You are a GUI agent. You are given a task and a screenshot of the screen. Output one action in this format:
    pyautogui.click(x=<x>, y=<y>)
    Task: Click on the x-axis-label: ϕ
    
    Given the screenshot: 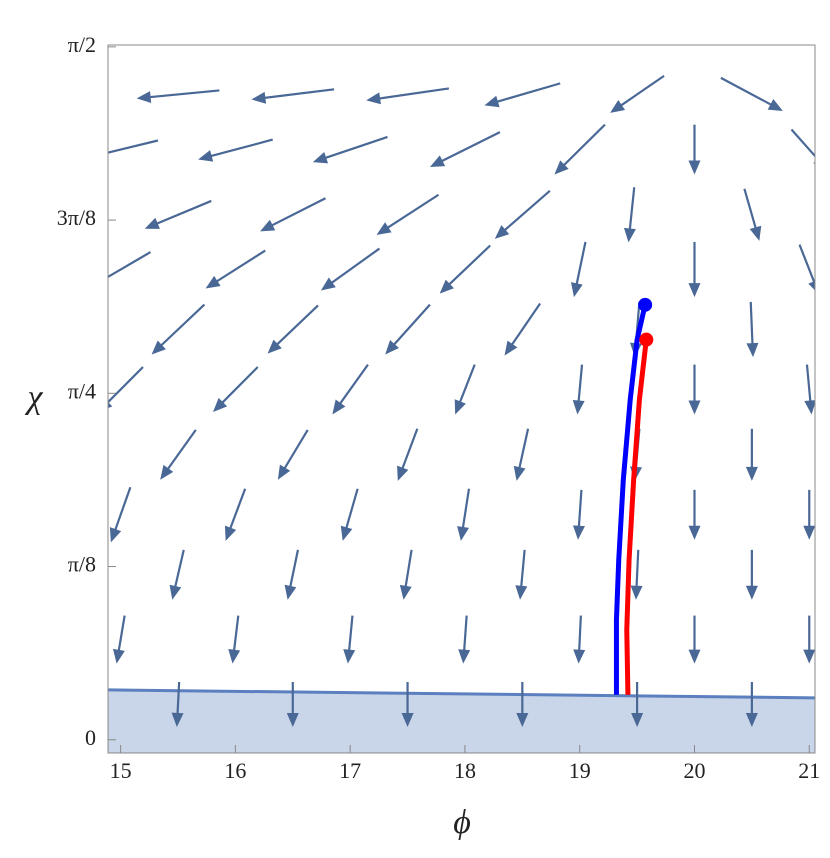 What is the action you would take?
    pyautogui.click(x=462, y=822)
    